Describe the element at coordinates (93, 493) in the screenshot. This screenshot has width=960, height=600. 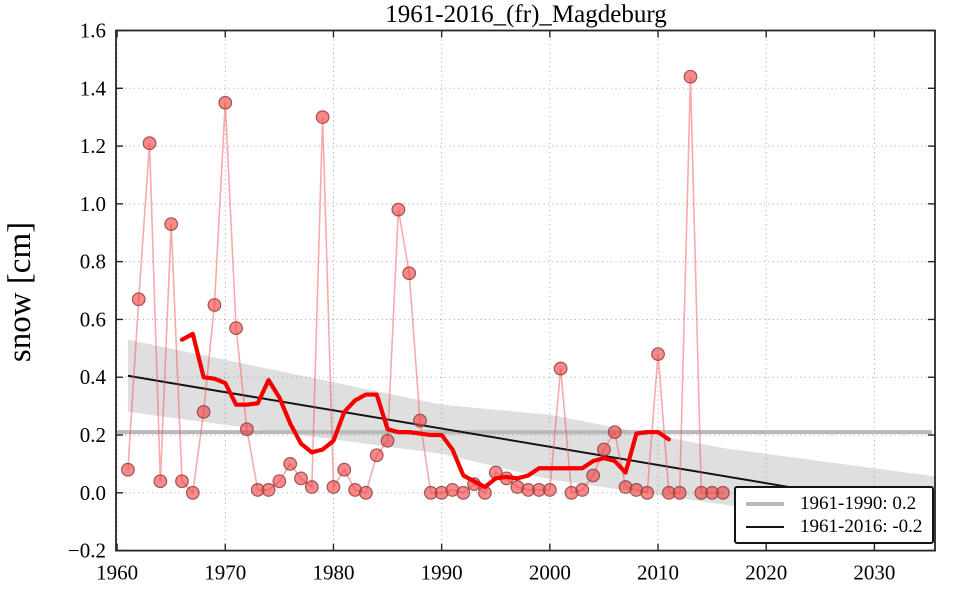
I see `y-tick-label: 0.0` at that location.